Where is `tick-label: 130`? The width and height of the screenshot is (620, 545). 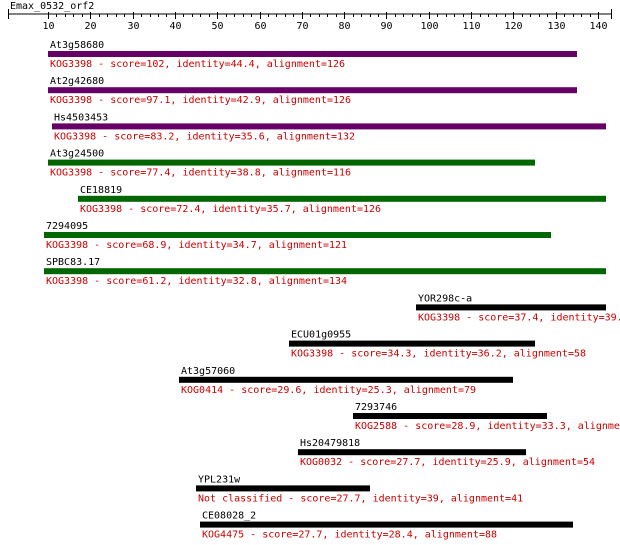 tick-label: 130 is located at coordinates (556, 26).